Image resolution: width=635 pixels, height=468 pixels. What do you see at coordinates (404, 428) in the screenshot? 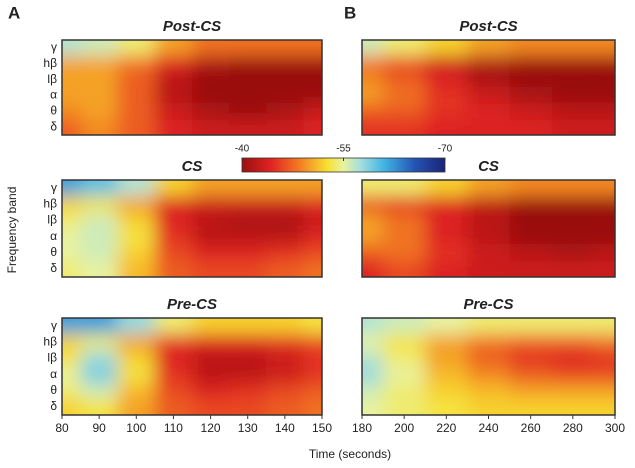
I see `x-tick-label: 200` at bounding box center [404, 428].